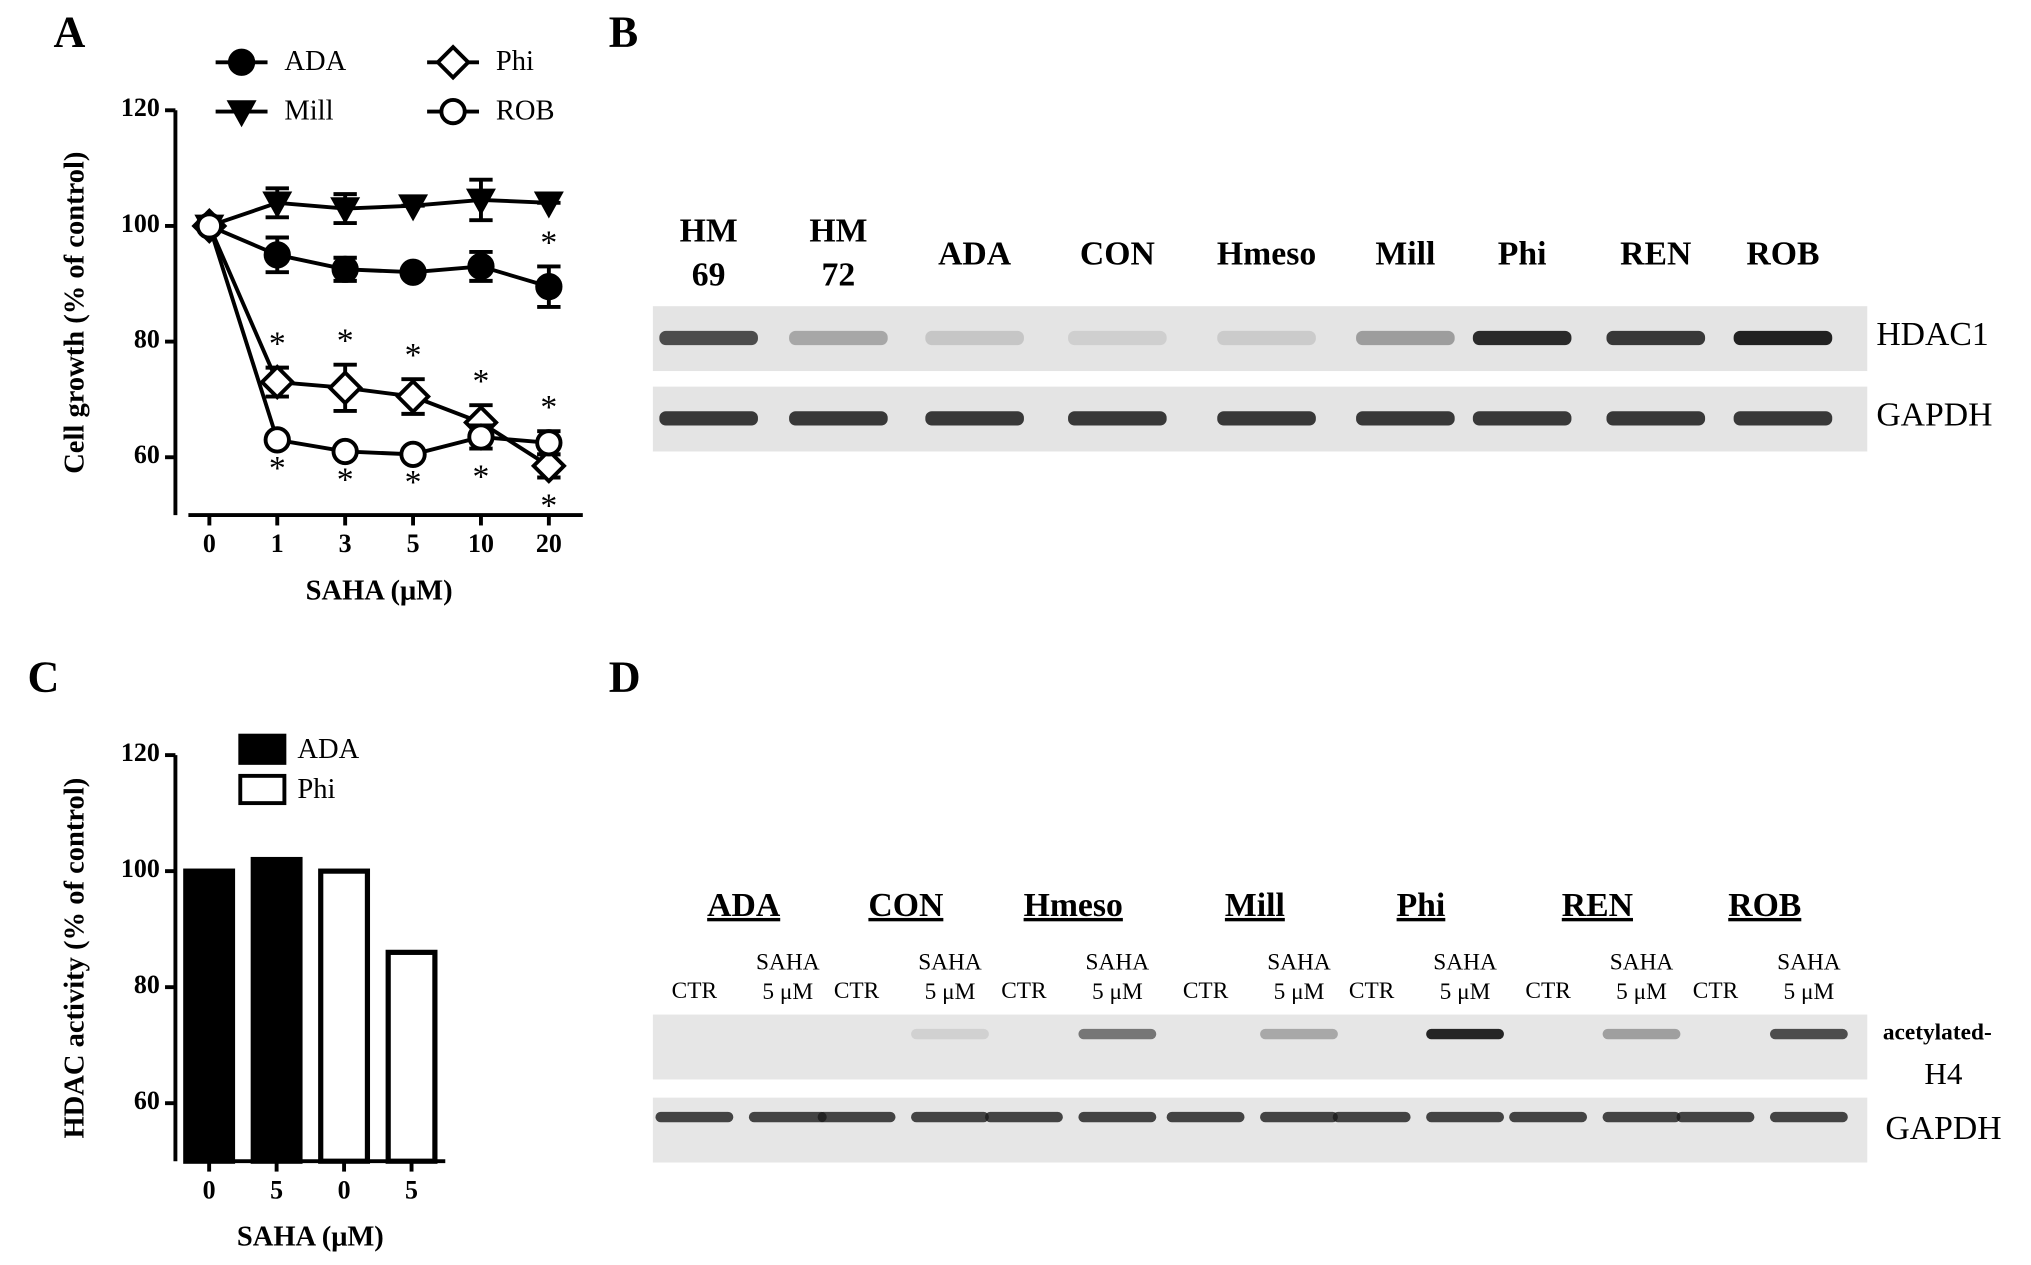 This screenshot has width=2031, height=1265. I want to click on x-tick-label: 20, so click(549, 543).